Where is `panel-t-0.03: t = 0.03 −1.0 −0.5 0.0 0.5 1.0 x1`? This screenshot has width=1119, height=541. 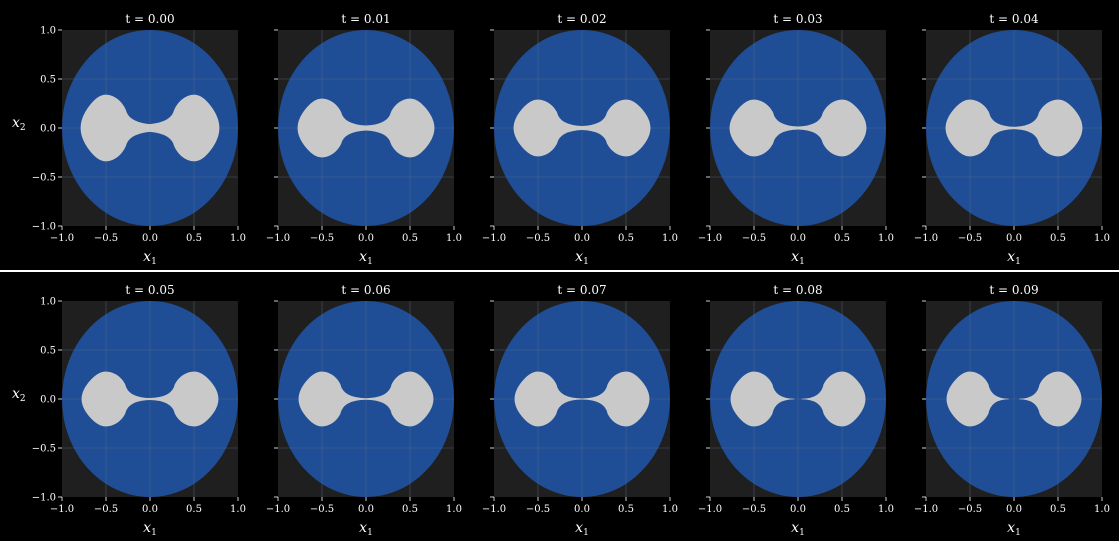
panel-t-0.03: t = 0.03 −1.0 −0.5 0.0 0.5 1.0 x1 is located at coordinates (796, 139).